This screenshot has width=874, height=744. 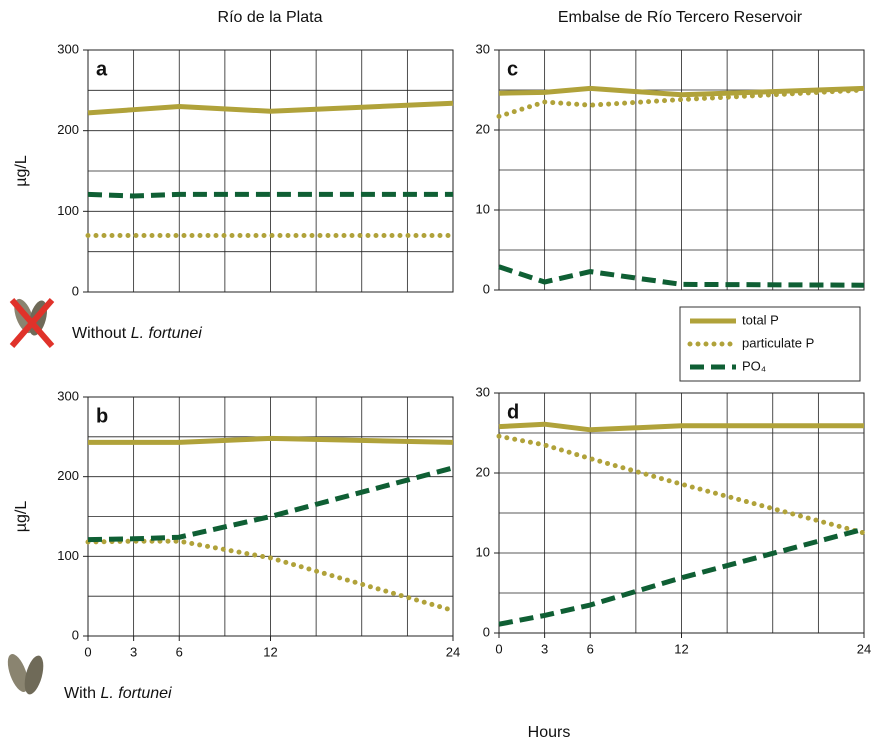 What do you see at coordinates (778, 342) in the screenshot?
I see `legend-label: particulate P` at bounding box center [778, 342].